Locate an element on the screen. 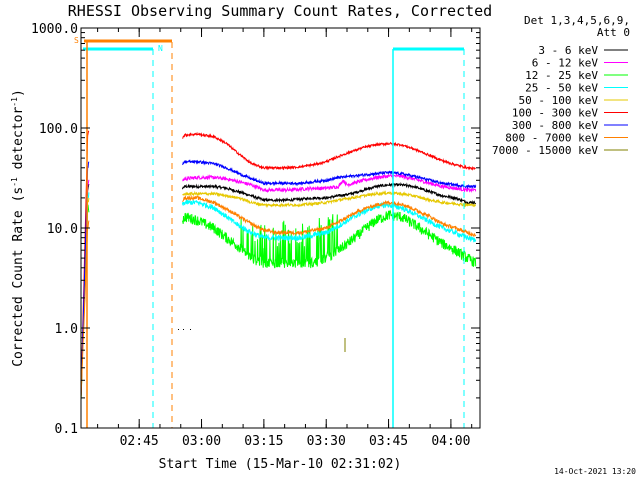 This screenshot has width=640, height=480. flag-n-label: N is located at coordinates (160, 48).